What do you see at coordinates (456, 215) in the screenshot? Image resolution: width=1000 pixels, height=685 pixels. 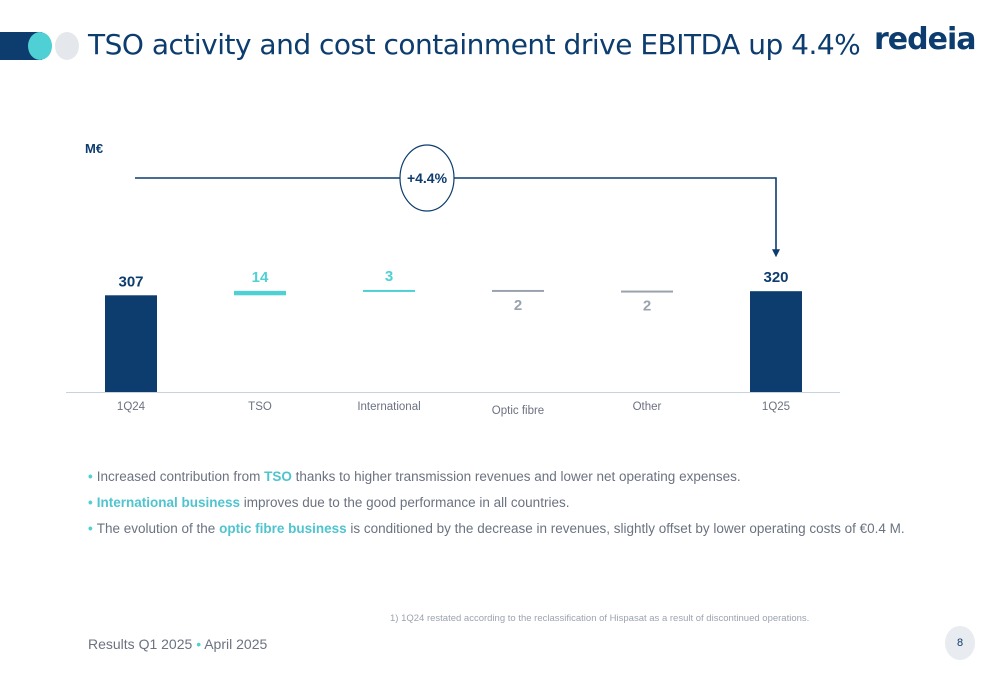 I see `change-bracket-line` at bounding box center [456, 215].